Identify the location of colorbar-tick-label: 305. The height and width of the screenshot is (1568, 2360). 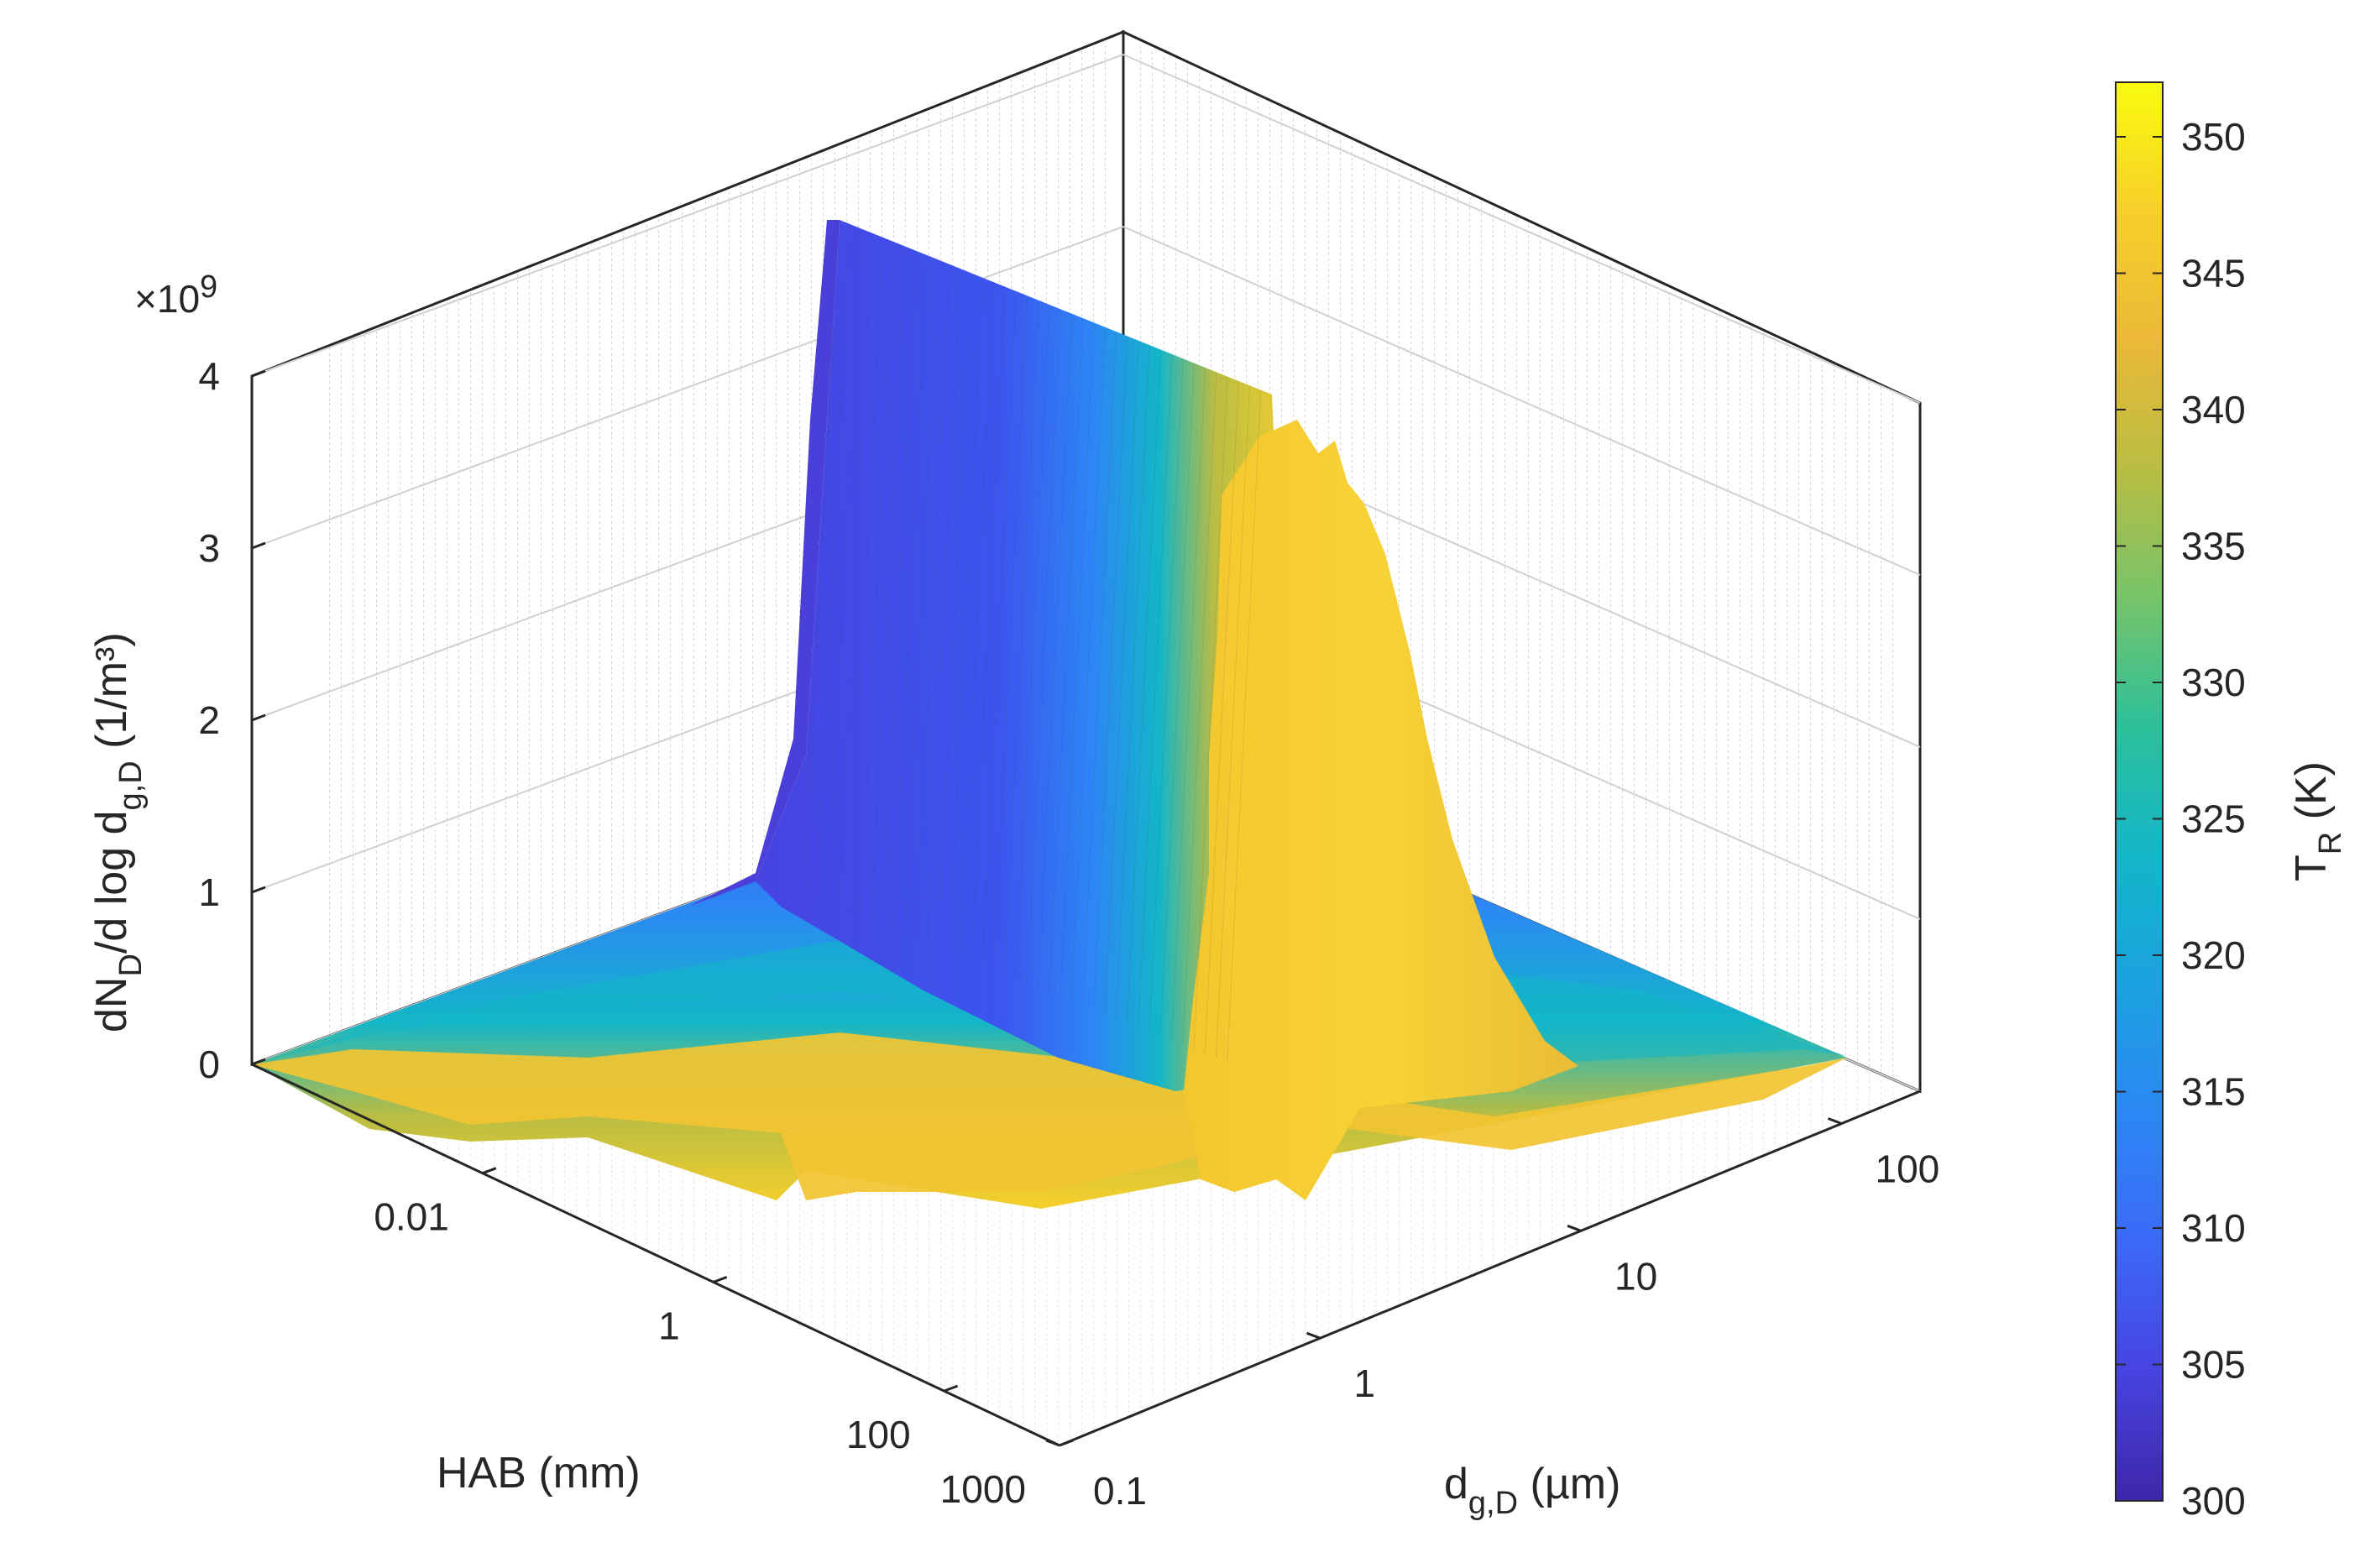
(2213, 1365).